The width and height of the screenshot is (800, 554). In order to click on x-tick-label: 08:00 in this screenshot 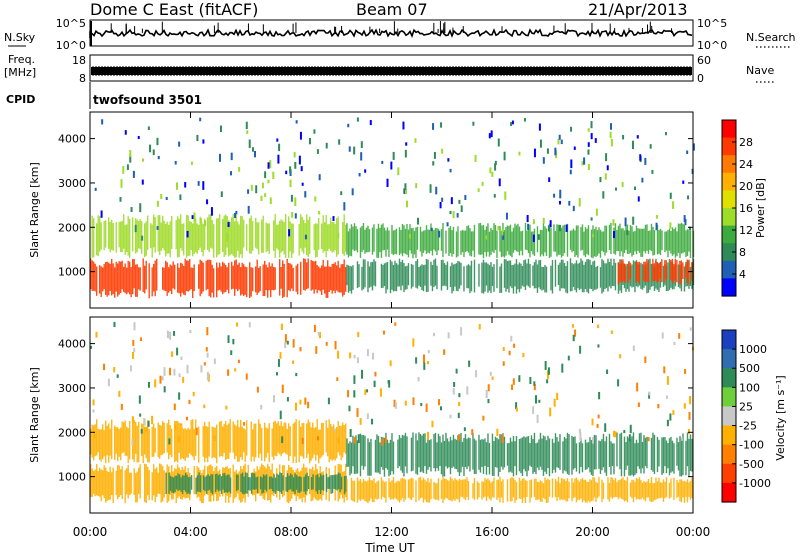, I will do `click(291, 532)`.